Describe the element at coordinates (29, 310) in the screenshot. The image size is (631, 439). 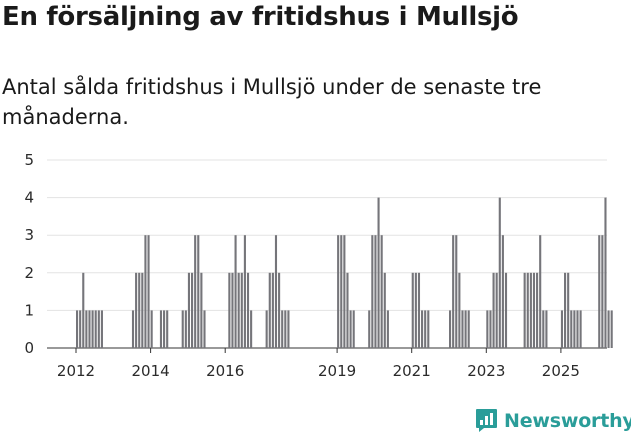
I see `y-tick-label: 1` at that location.